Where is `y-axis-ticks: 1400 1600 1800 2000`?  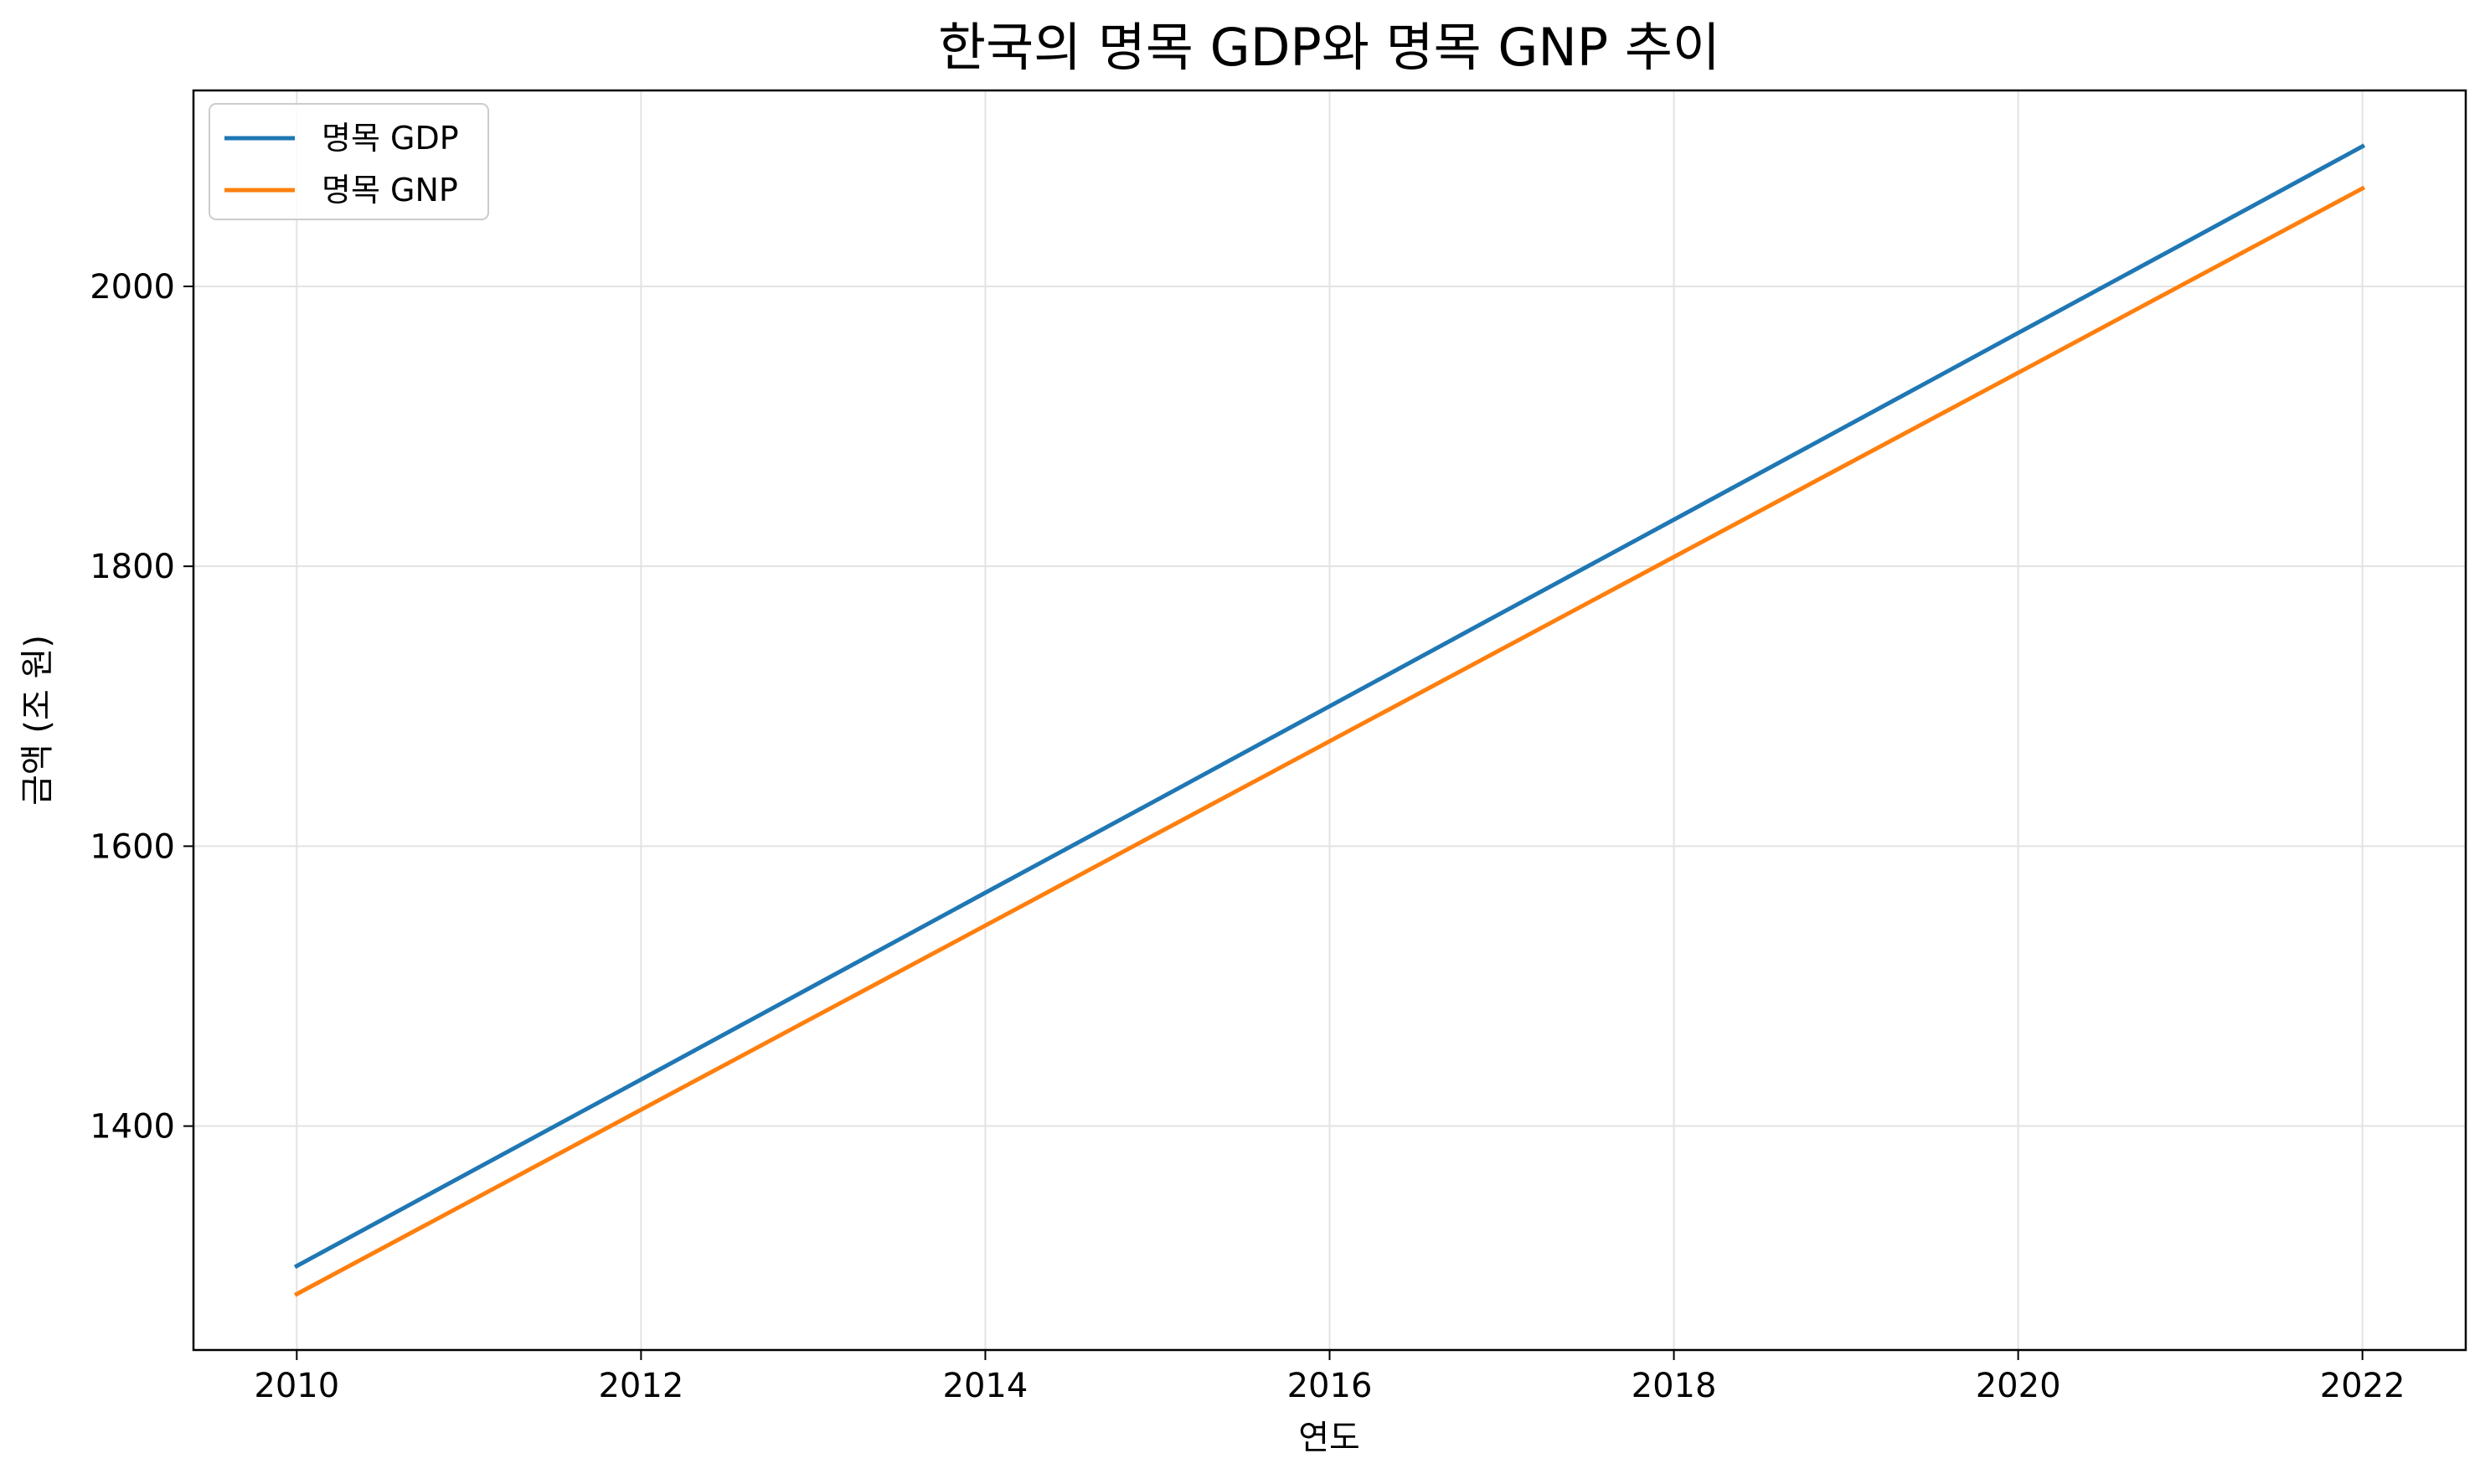
y-axis-ticks: 1400 1600 1800 2000 is located at coordinates (141, 707).